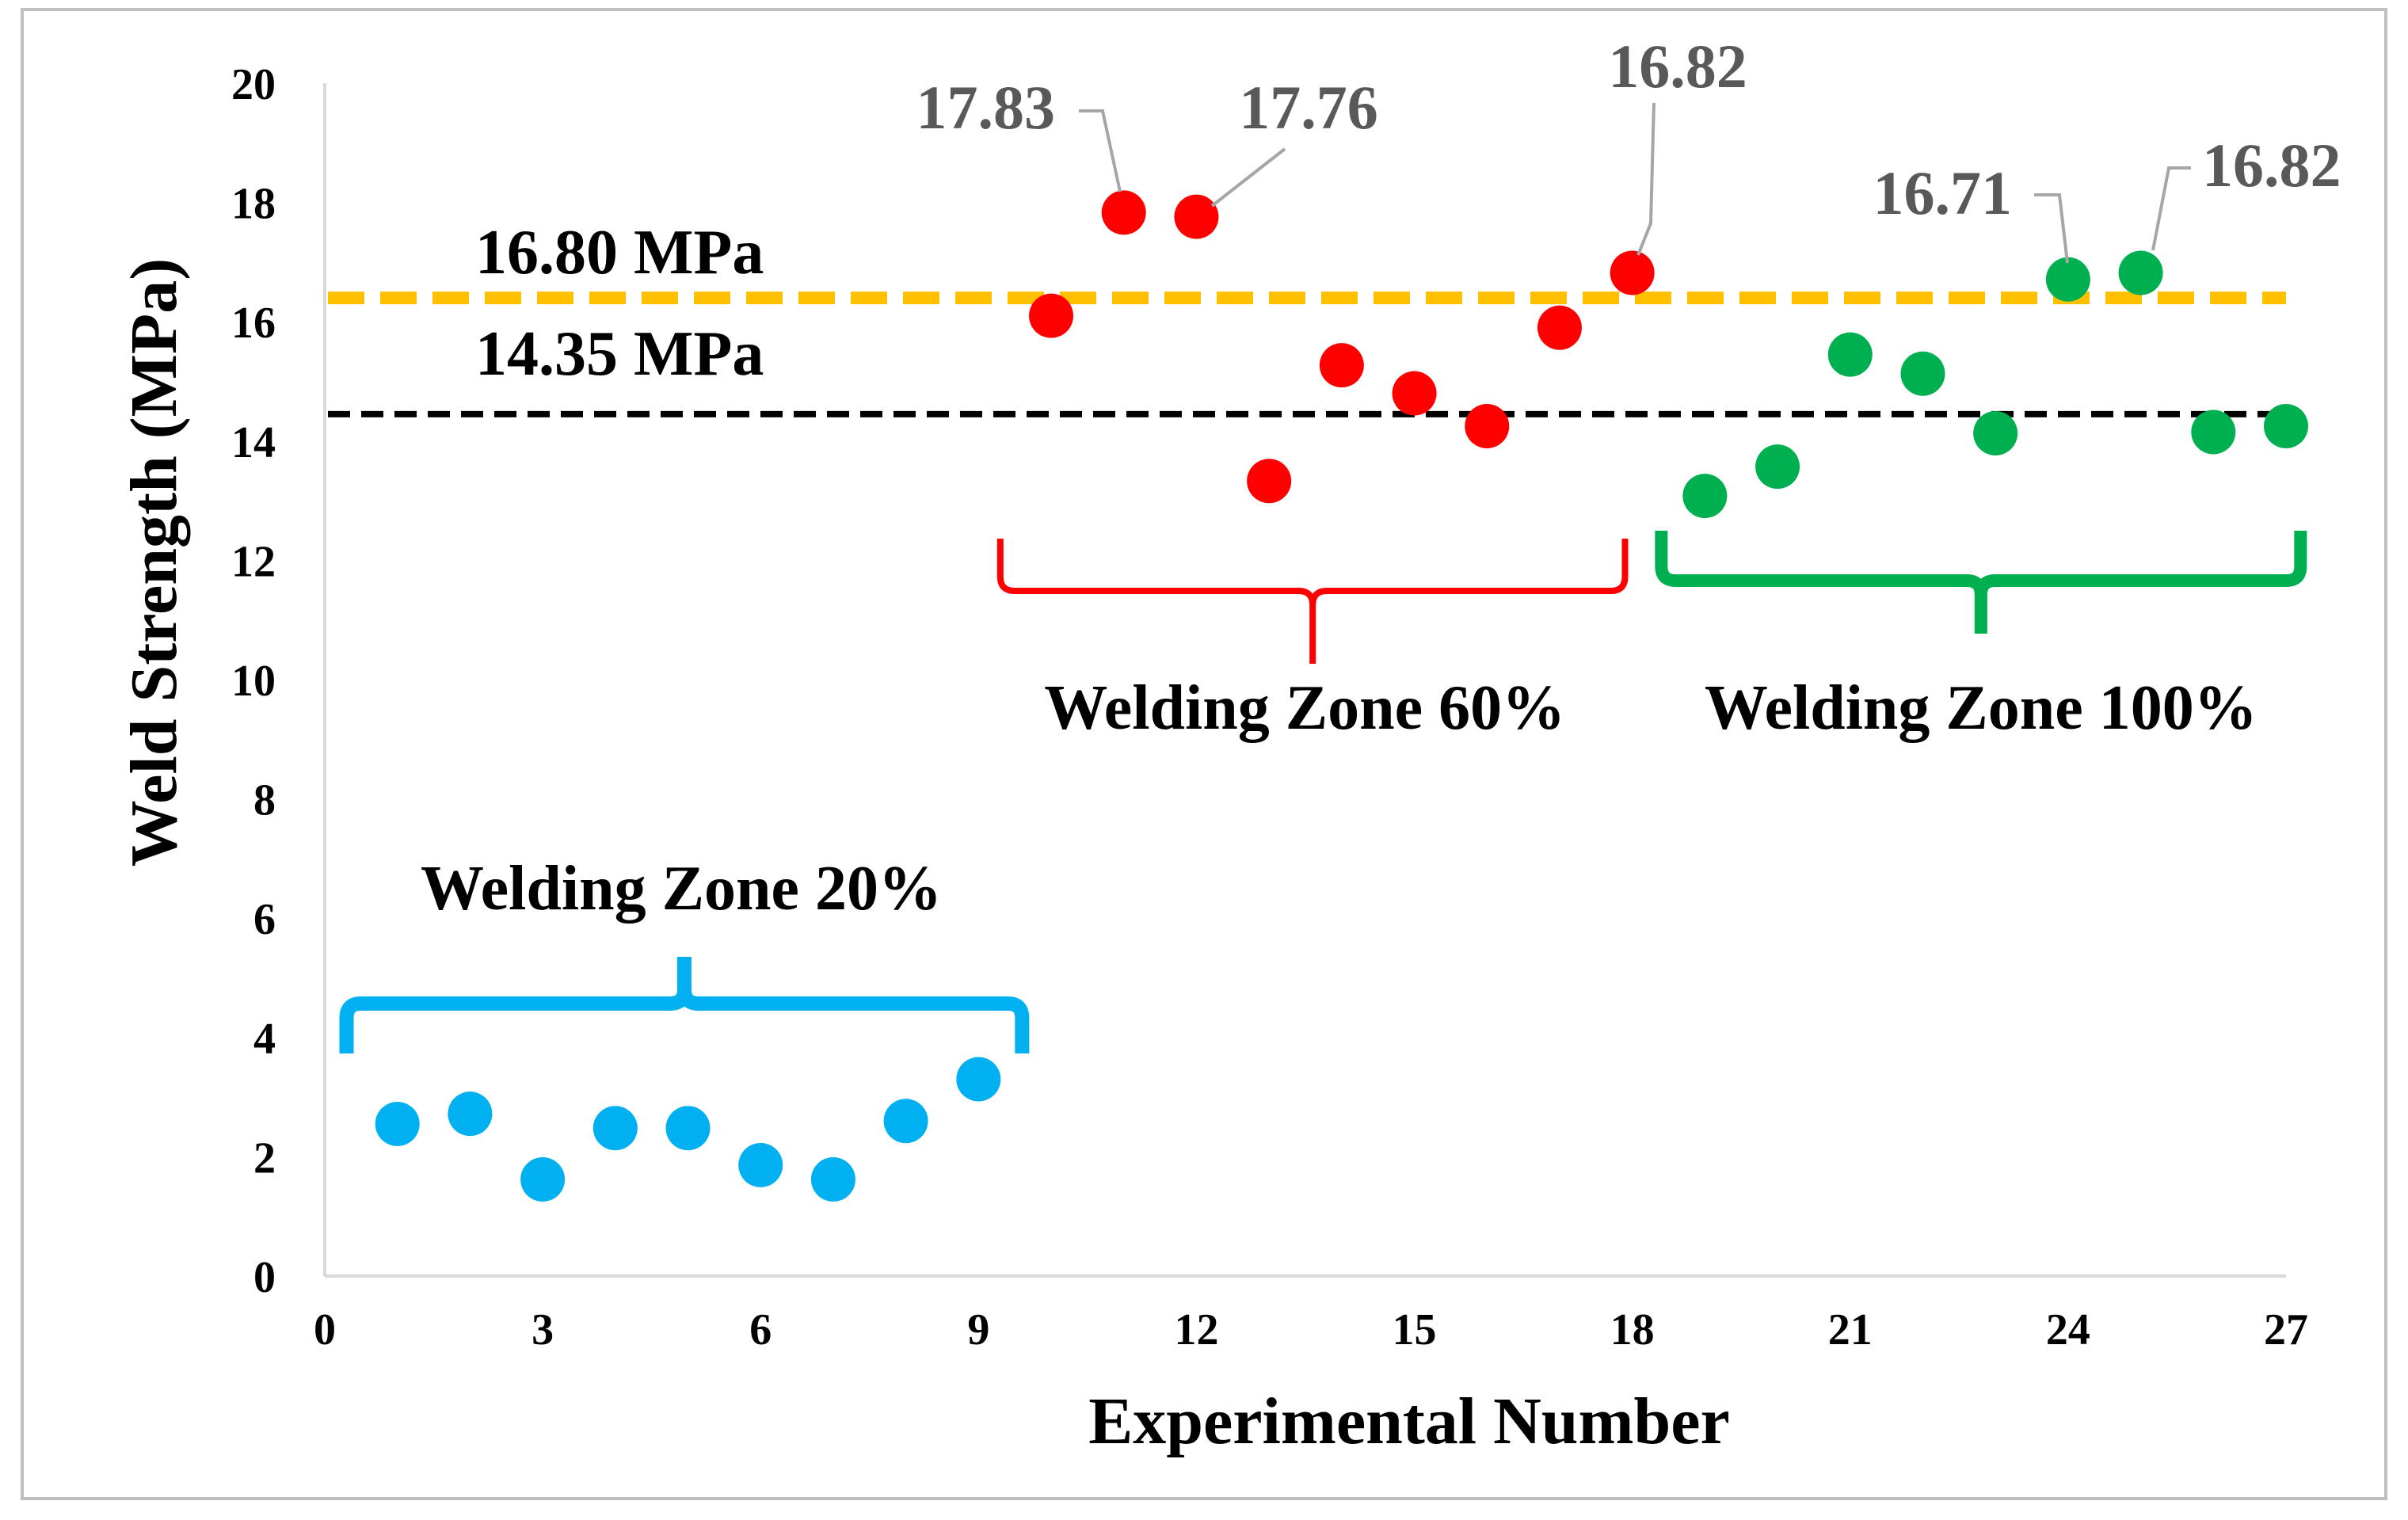  What do you see at coordinates (543, 1329) in the screenshot?
I see `x-tick-label: 3` at bounding box center [543, 1329].